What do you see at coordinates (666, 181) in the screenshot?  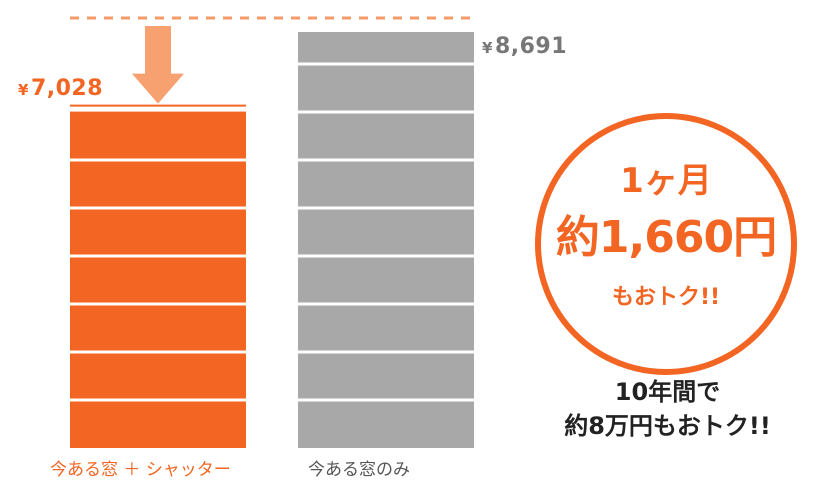 I see `badge-period: 1ヶ月` at bounding box center [666, 181].